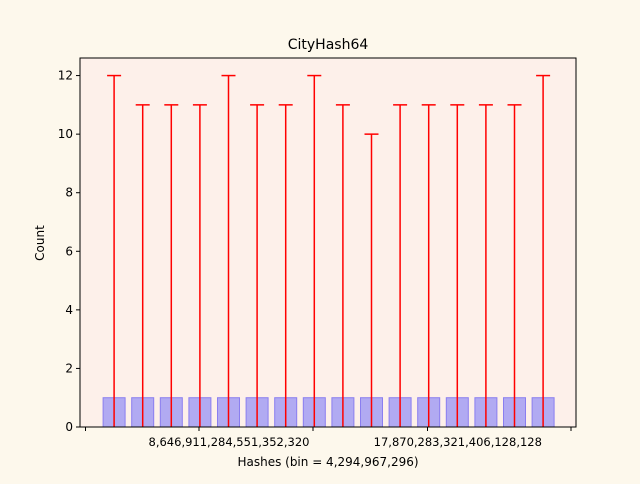 The height and width of the screenshot is (484, 640). Describe the element at coordinates (458, 442) in the screenshot. I see `x-tick-label: 17,870,283,321,406,128,128` at that location.